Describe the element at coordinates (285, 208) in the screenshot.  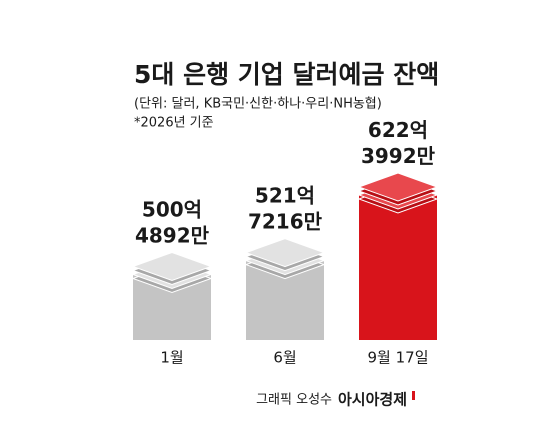
I see `value-label: 521억 7216만` at that location.